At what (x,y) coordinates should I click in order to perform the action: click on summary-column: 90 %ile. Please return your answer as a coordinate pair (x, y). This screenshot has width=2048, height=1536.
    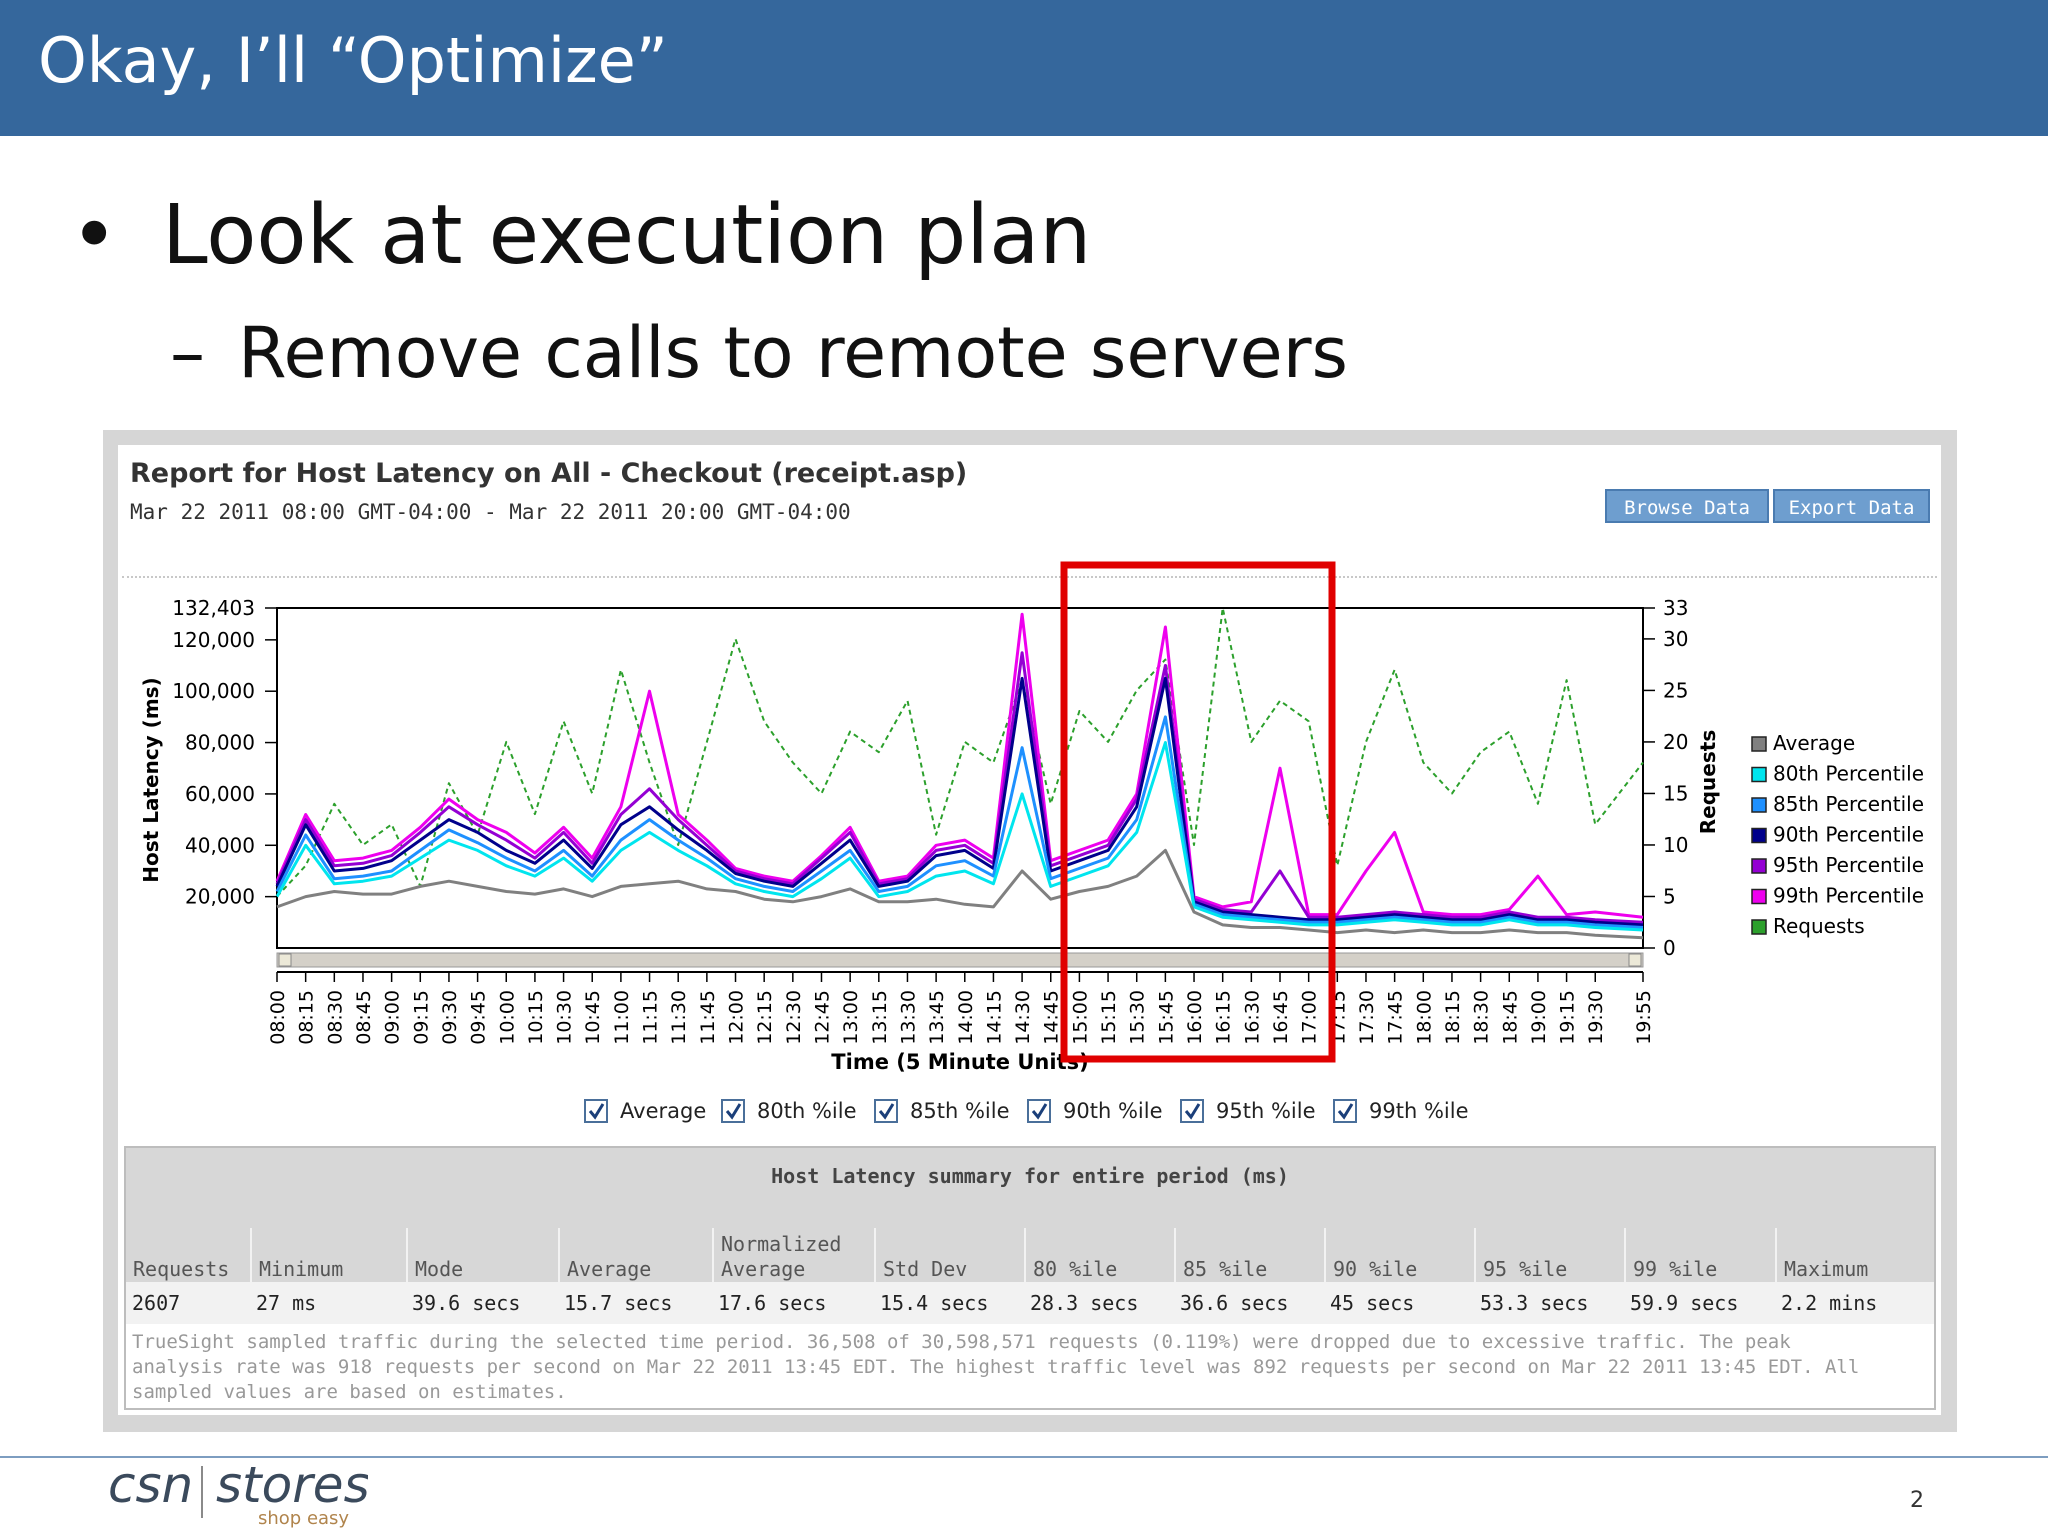
    Looking at the image, I should click on (1370, 1278).